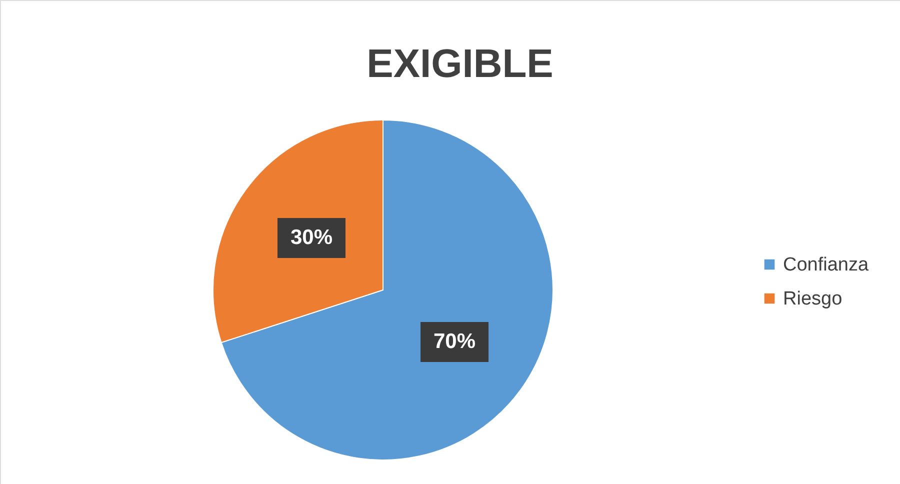 The height and width of the screenshot is (484, 900). What do you see at coordinates (460, 64) in the screenshot?
I see `chart-title: EXIGIBLE` at bounding box center [460, 64].